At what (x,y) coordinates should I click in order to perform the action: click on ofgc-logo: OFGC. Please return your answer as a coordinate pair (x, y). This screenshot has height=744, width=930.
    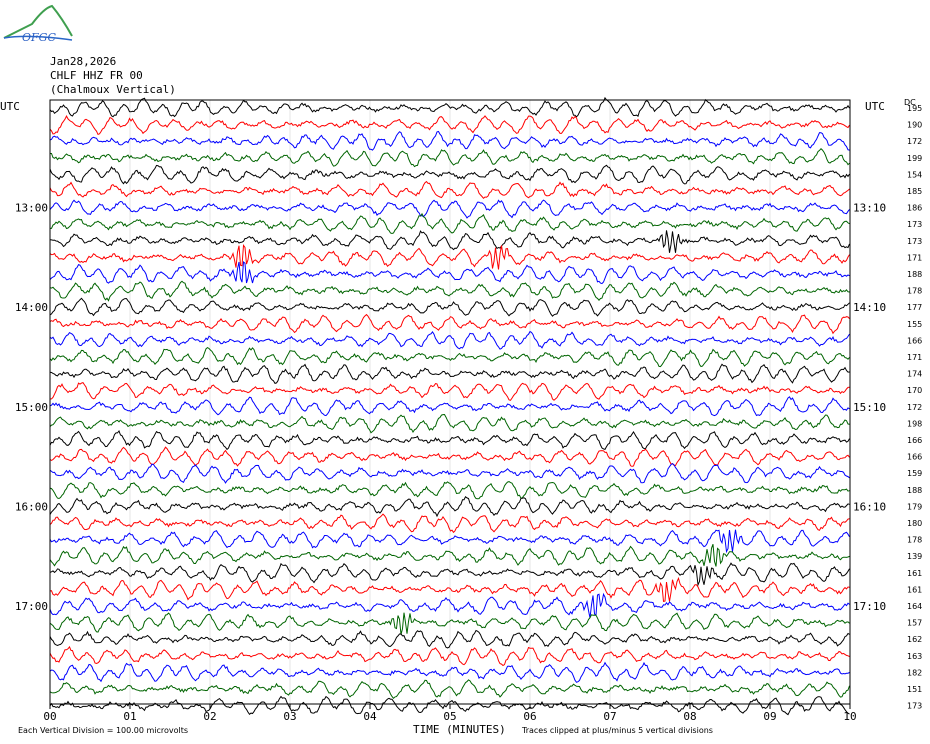
    Looking at the image, I should click on (38, 24).